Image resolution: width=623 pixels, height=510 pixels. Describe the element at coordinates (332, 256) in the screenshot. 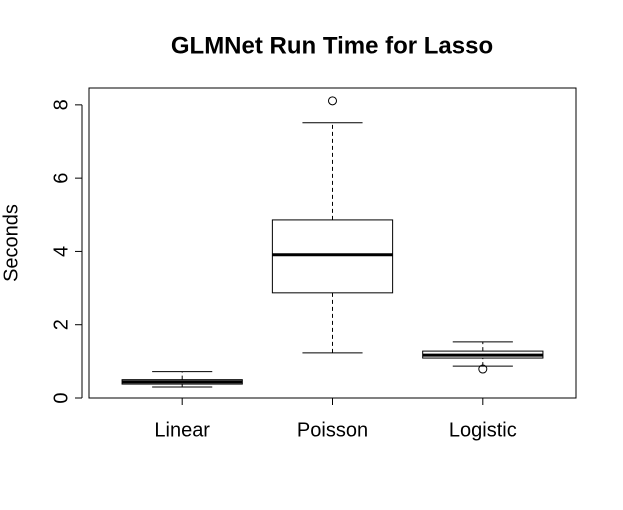

I see `box` at that location.